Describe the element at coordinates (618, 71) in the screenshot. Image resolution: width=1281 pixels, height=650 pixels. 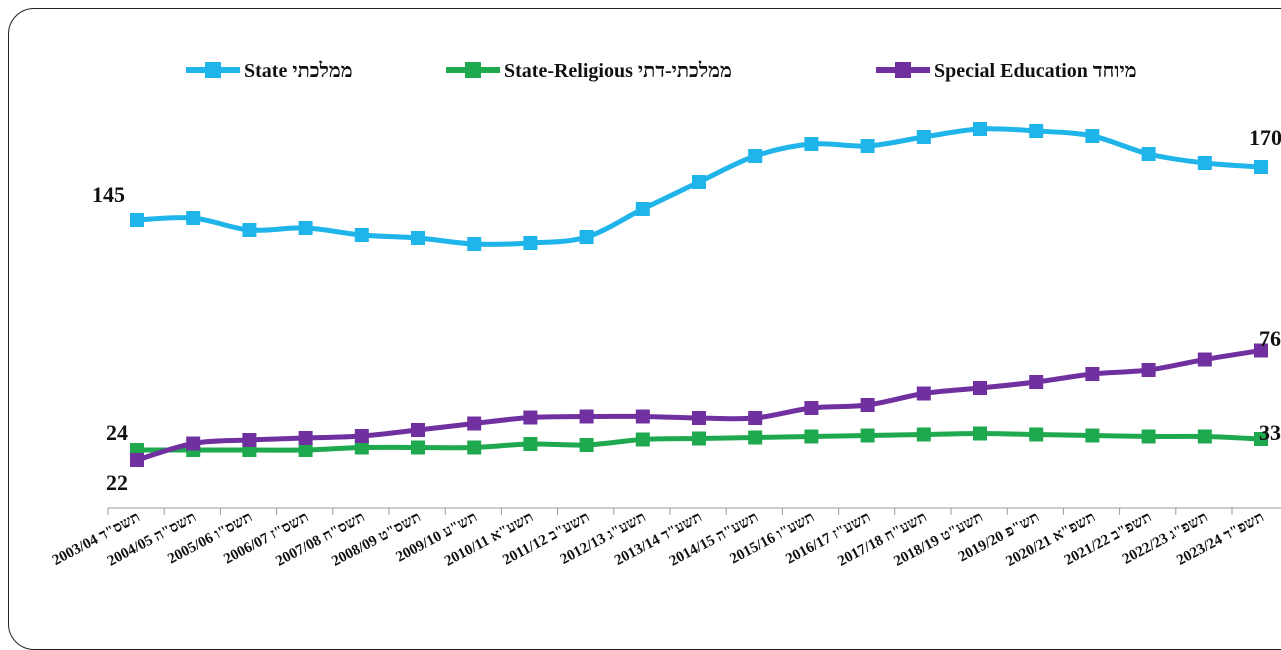
I see `legend-label-state-religious: State-Religious ממלכתי-דתי` at that location.